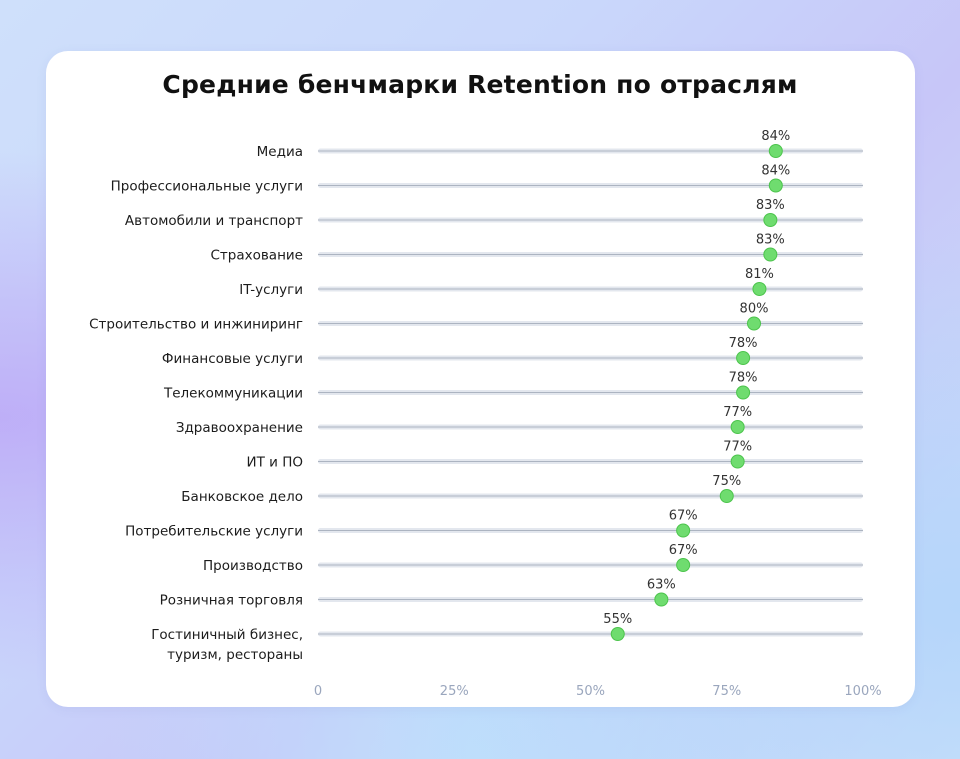  Describe the element at coordinates (214, 532) in the screenshot. I see `category-label: Потребительские услуги` at that location.